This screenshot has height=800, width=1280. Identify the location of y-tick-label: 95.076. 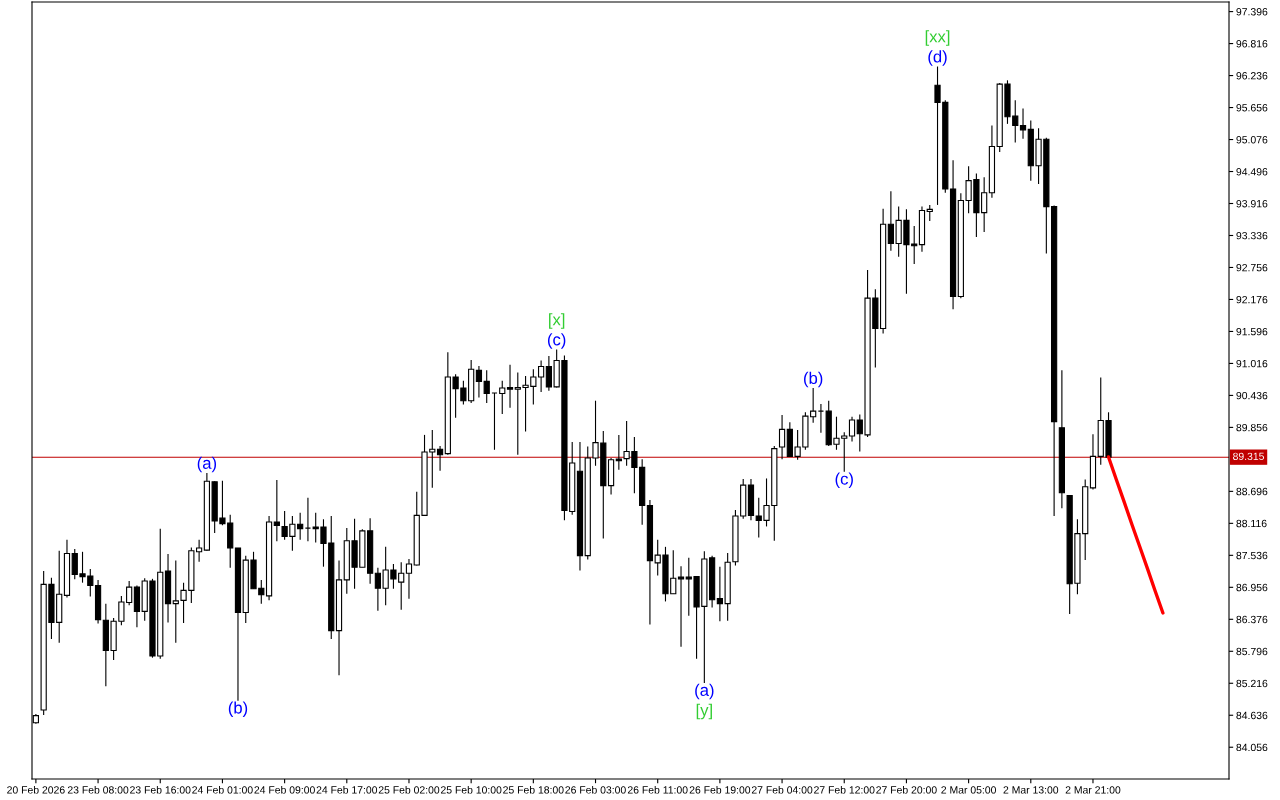
(1252, 140).